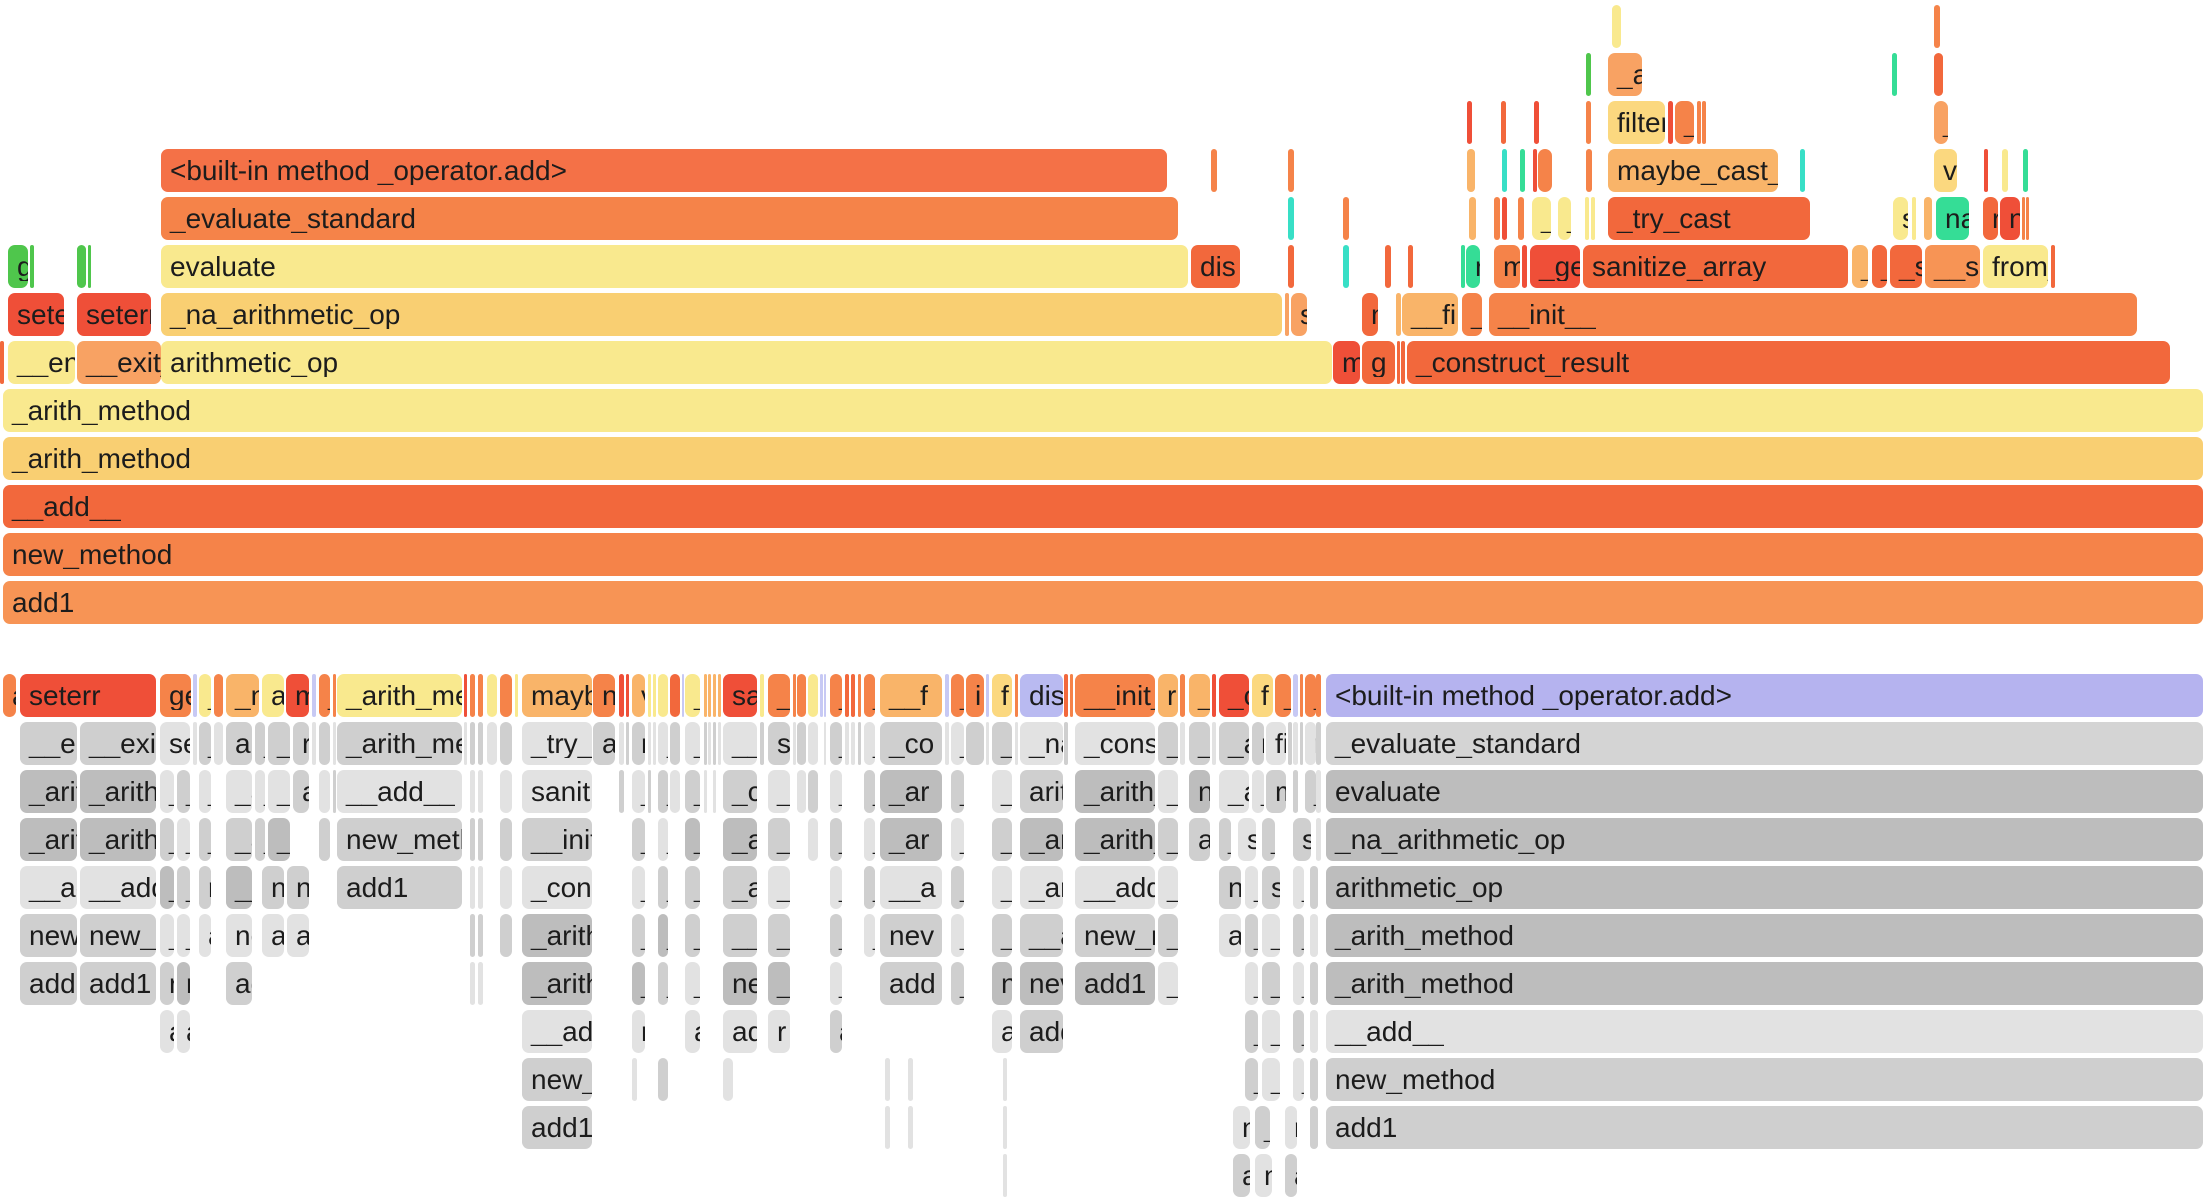 This screenshot has width=2206, height=1198. Describe the element at coordinates (1764, 791) in the screenshot. I see `flame-frame: evaluate` at that location.